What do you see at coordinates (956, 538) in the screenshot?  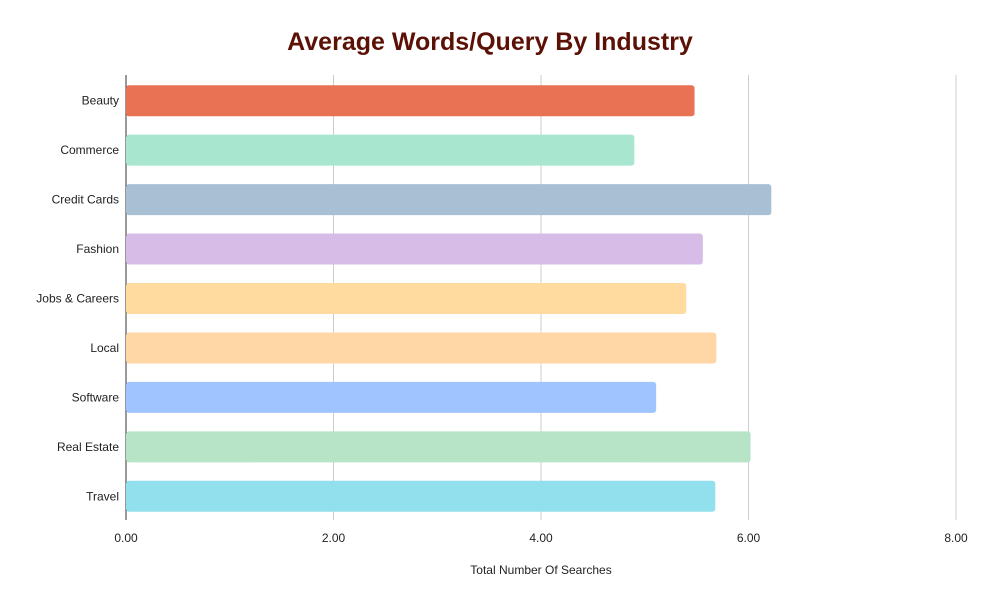 I see `x-tick-label: 8.00` at bounding box center [956, 538].